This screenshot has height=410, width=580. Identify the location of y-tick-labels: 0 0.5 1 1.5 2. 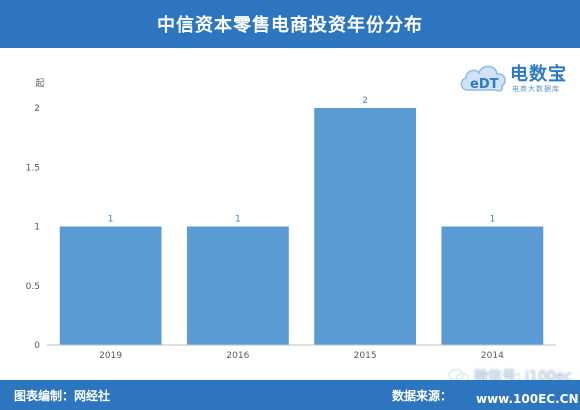
(33, 227).